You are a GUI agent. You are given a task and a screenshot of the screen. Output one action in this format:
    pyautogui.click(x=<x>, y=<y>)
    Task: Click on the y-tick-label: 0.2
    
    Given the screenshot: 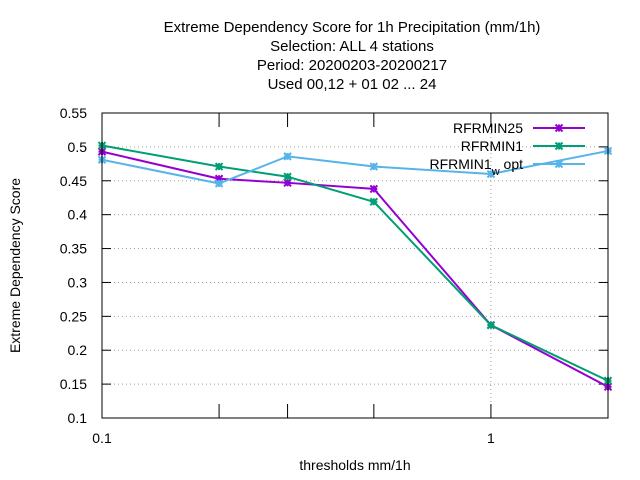 What is the action you would take?
    pyautogui.click(x=78, y=350)
    